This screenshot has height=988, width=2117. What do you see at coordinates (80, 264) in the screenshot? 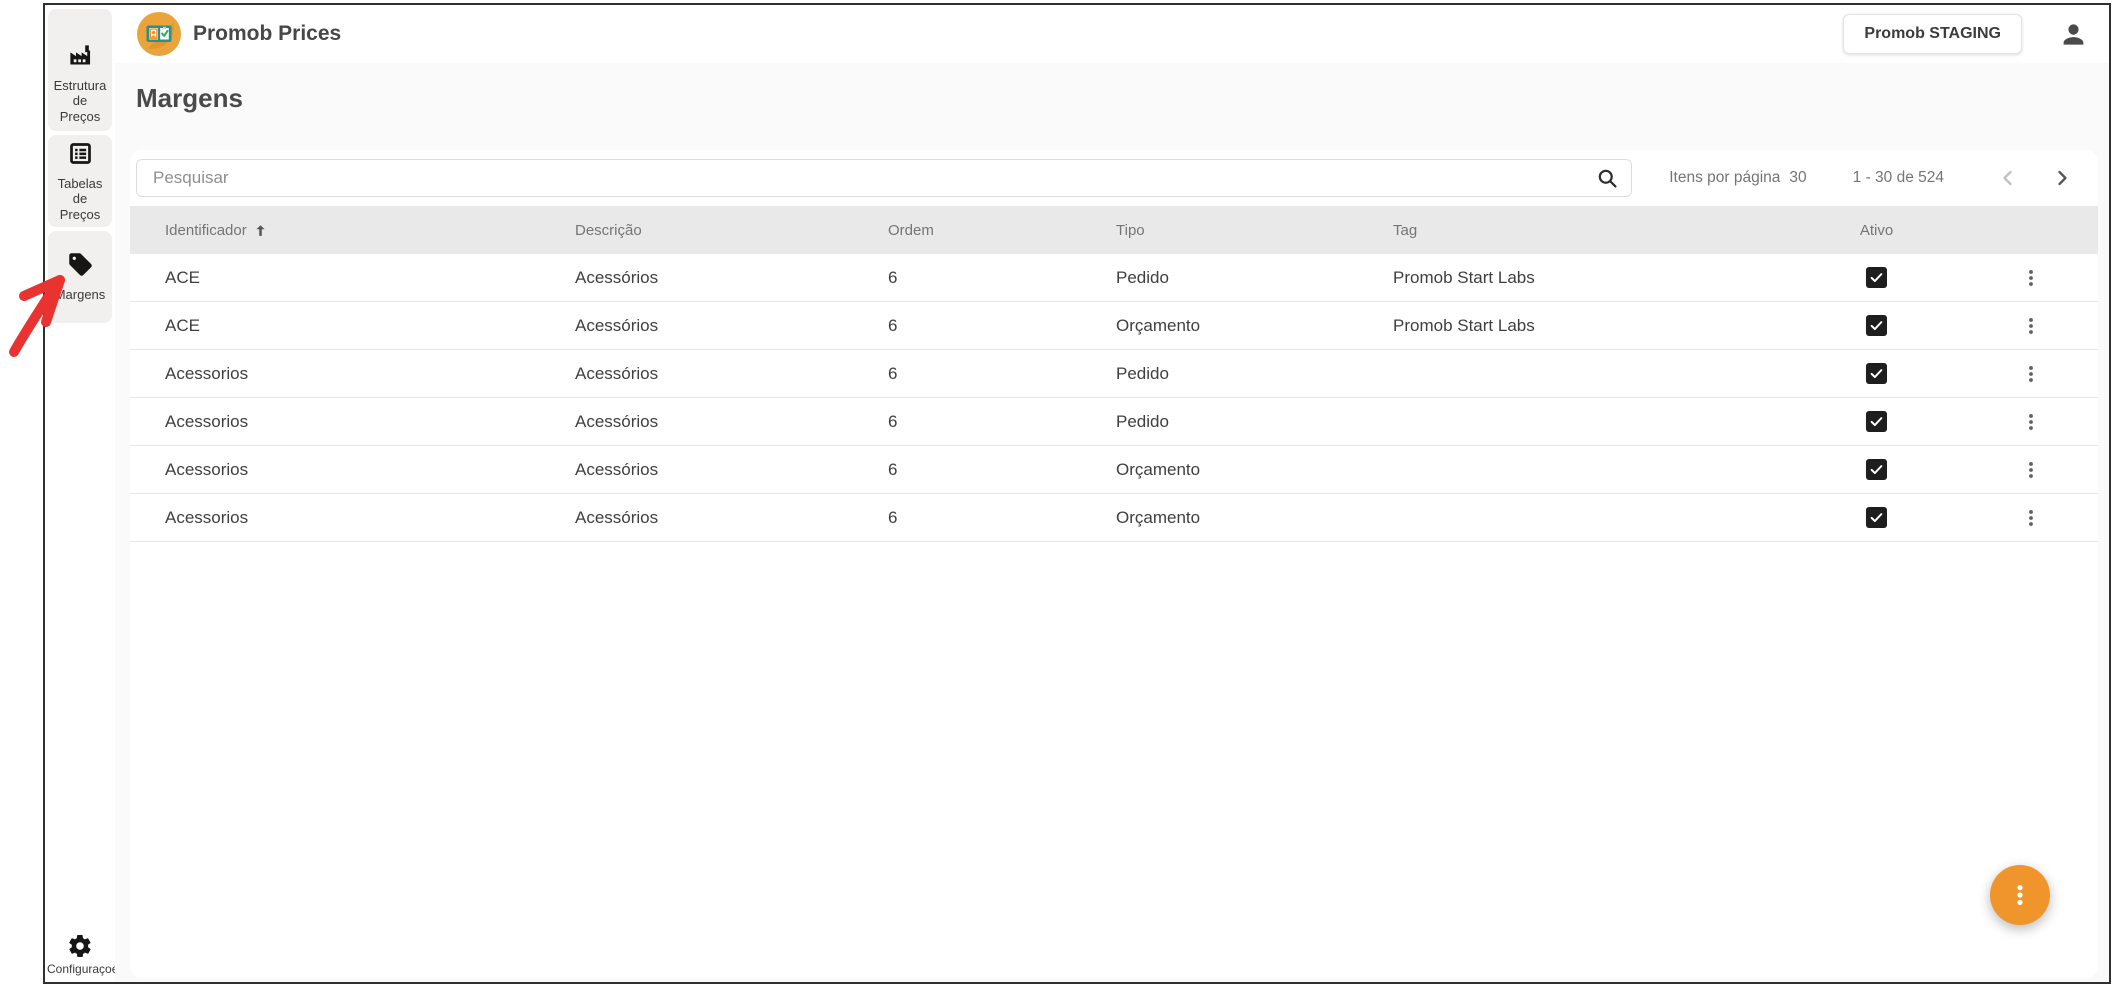
I see `tag-icon` at bounding box center [80, 264].